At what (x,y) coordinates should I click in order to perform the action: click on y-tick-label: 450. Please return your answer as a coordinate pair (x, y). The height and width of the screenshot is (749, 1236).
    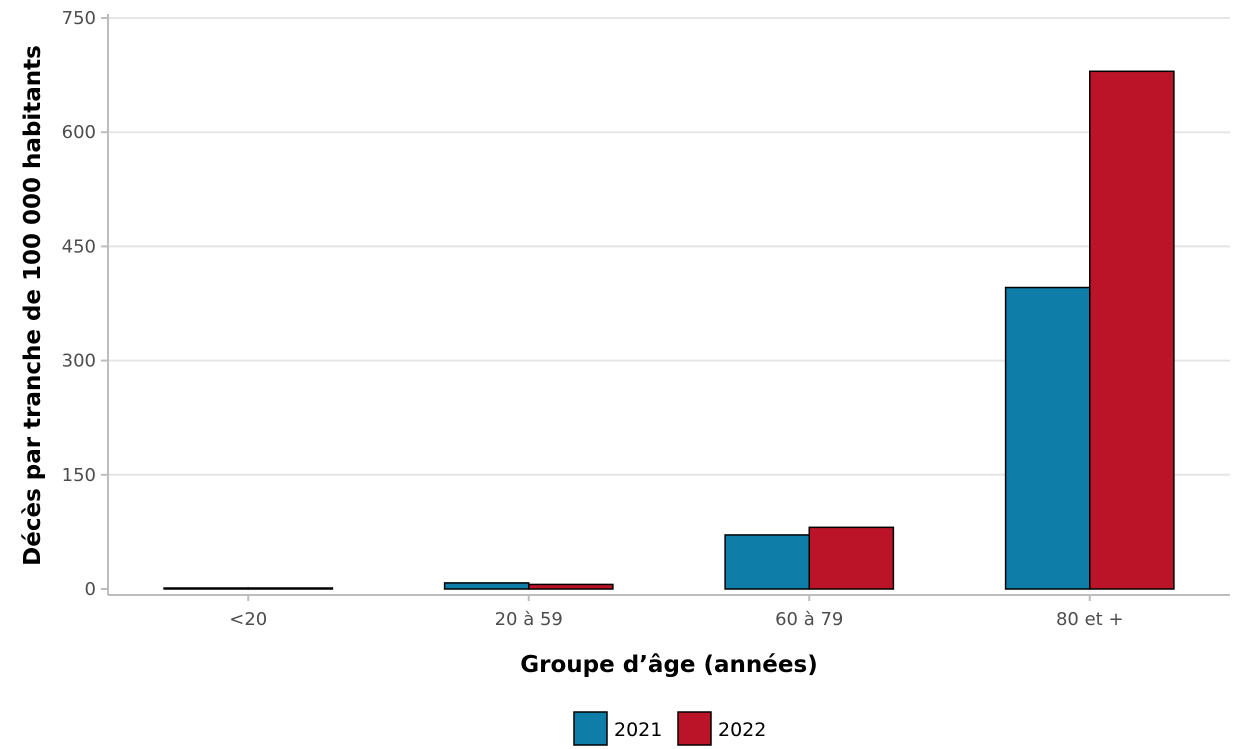
    Looking at the image, I should click on (79, 246).